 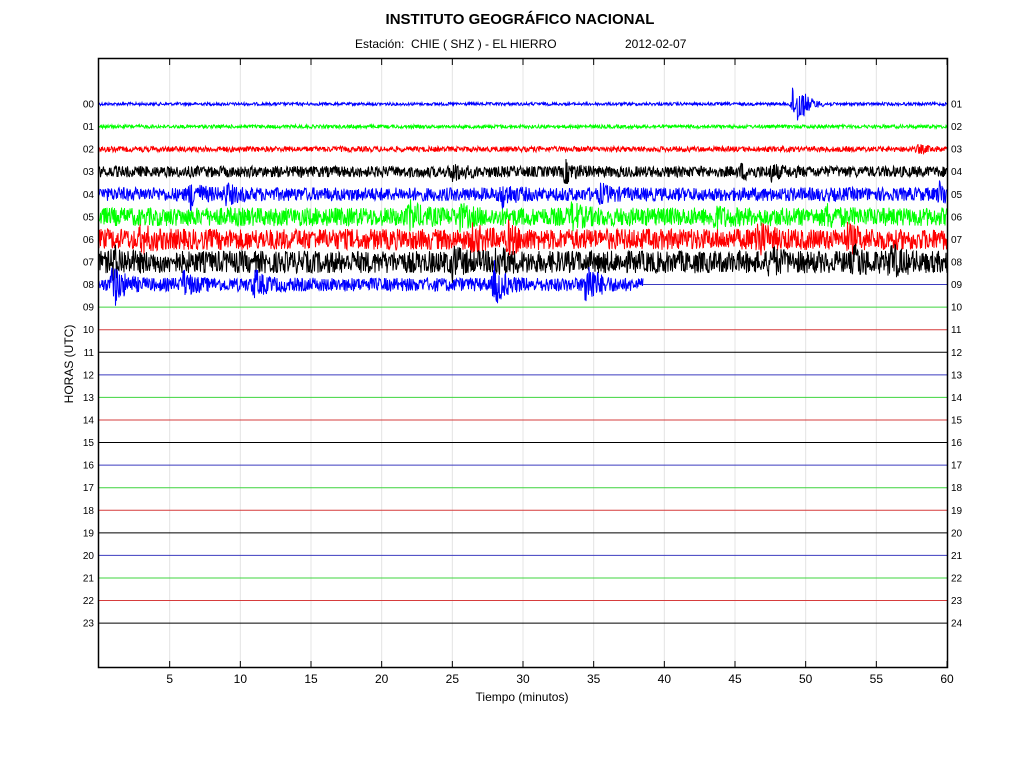 What do you see at coordinates (957, 533) in the screenshot?
I see `right-hour-label: 20` at bounding box center [957, 533].